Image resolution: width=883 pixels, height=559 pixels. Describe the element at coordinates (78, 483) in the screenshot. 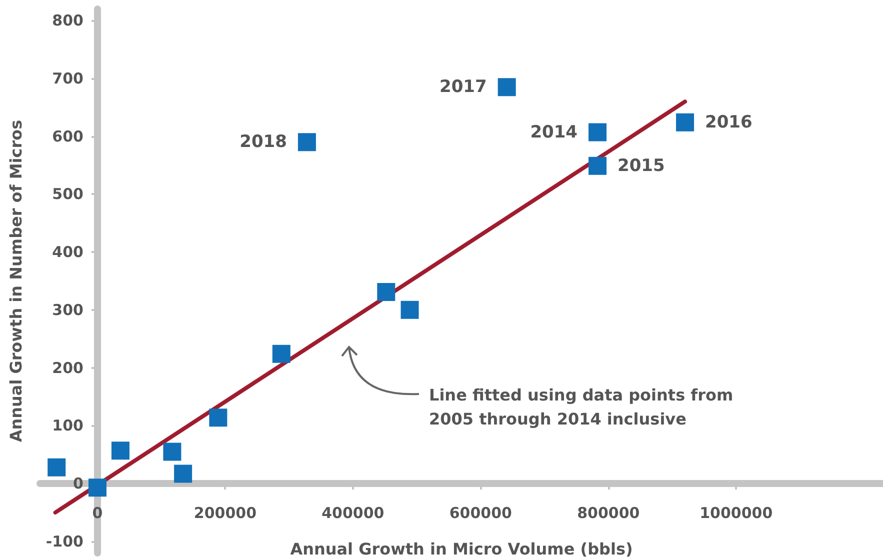

I see `y-tick-label: 0` at that location.